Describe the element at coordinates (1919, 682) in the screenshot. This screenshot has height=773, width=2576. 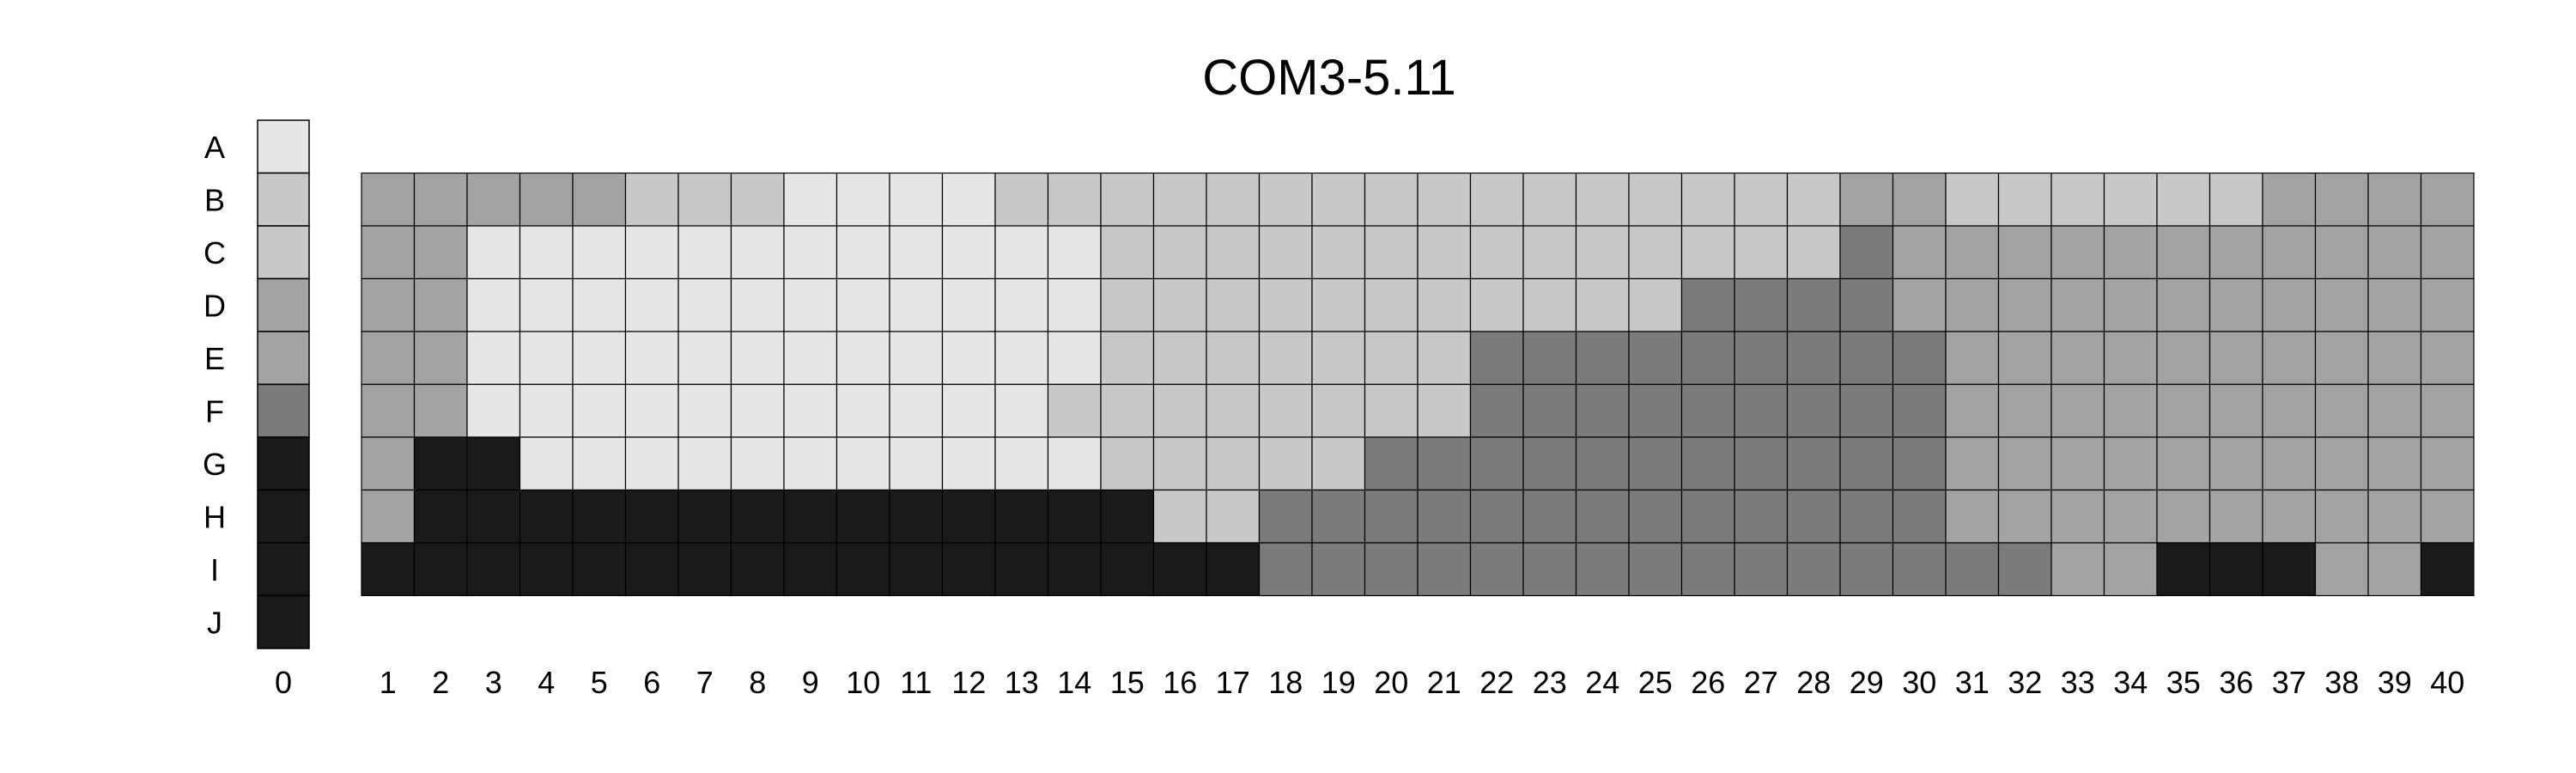
I see `column-label-30: 30` at that location.